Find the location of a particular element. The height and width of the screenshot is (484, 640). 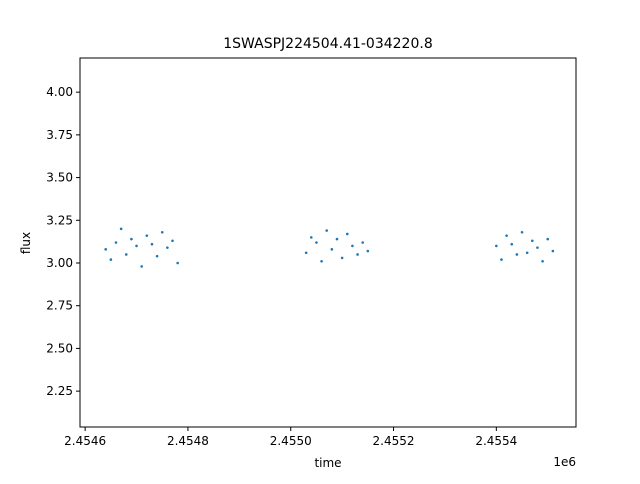

y-tick-label: 3.00 is located at coordinates (59, 263).